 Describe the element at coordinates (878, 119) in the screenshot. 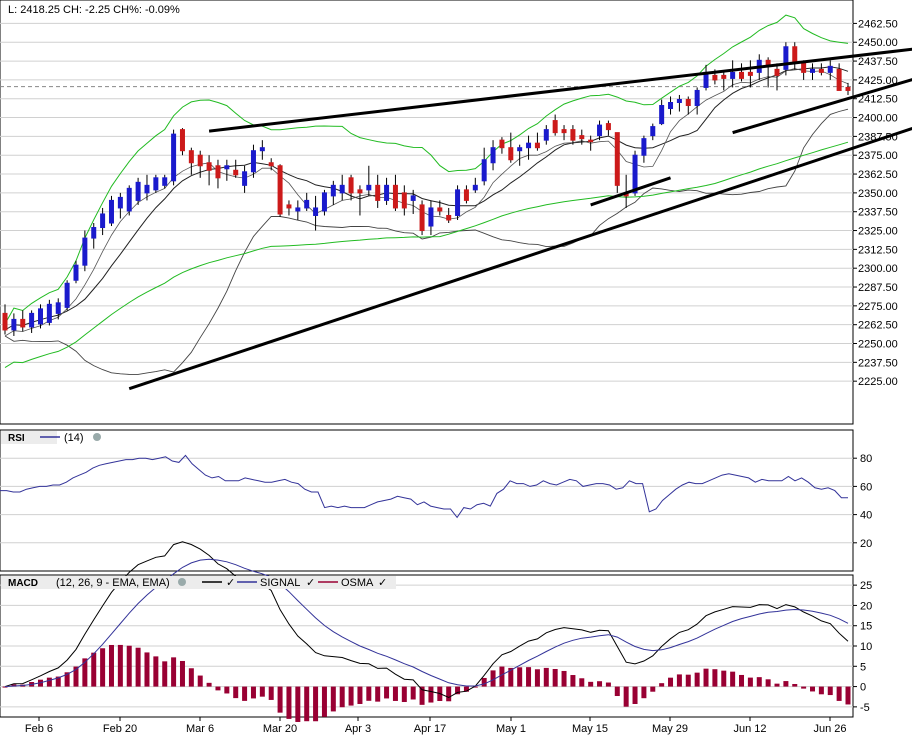

I see `price-tick-label: 2400.00` at that location.